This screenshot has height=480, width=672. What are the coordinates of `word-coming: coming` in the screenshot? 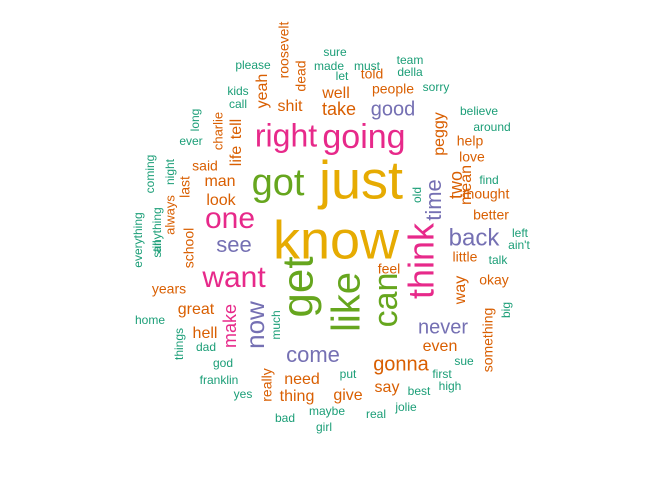 It's located at (150, 174).